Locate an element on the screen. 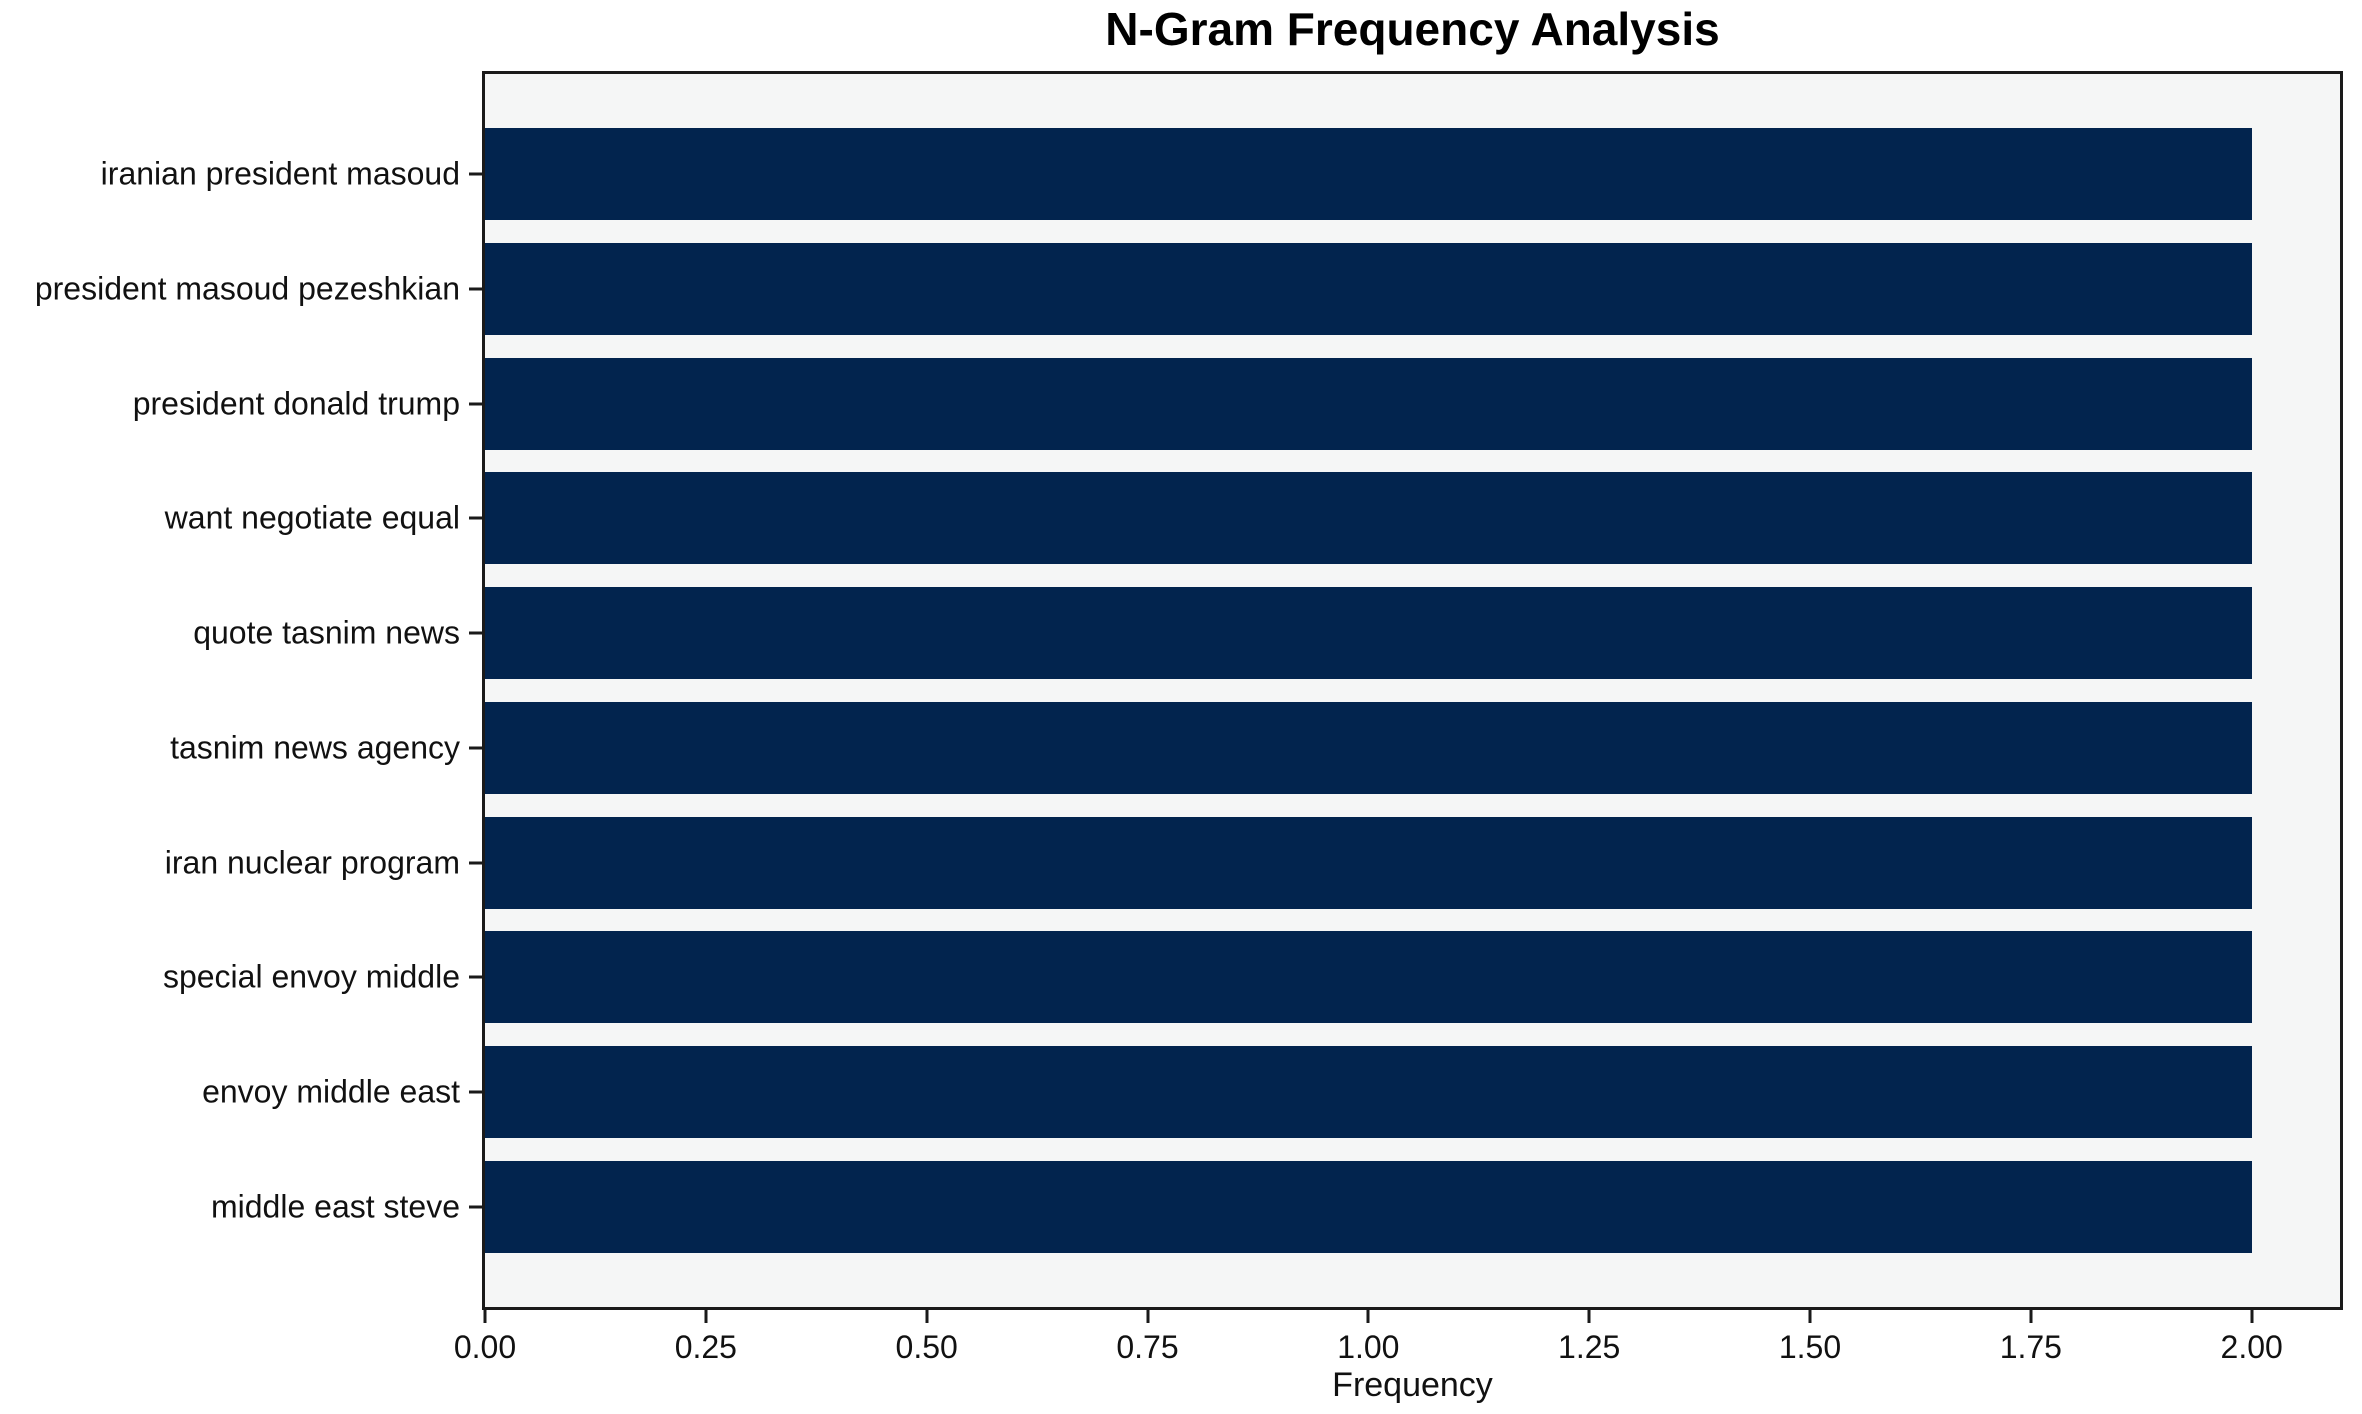 Image resolution: width=2362 pixels, height=1414 pixels. bar-row: tasnim news agency is located at coordinates (1255, 747).